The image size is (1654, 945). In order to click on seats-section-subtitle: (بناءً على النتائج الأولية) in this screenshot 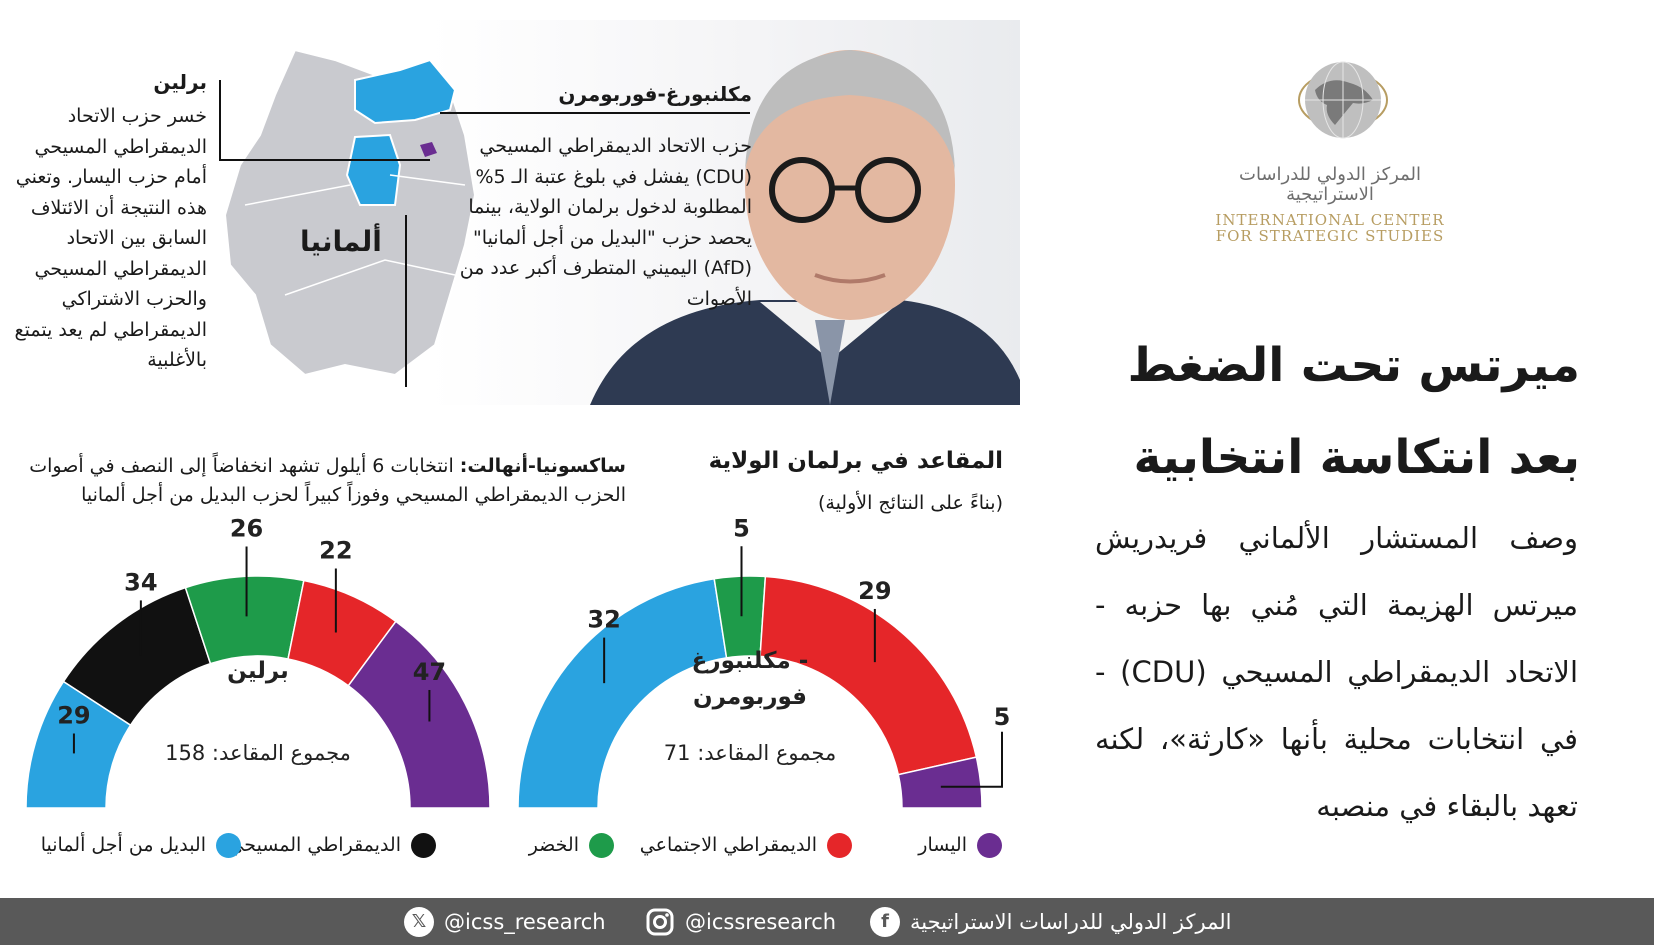, I will do `click(910, 503)`.